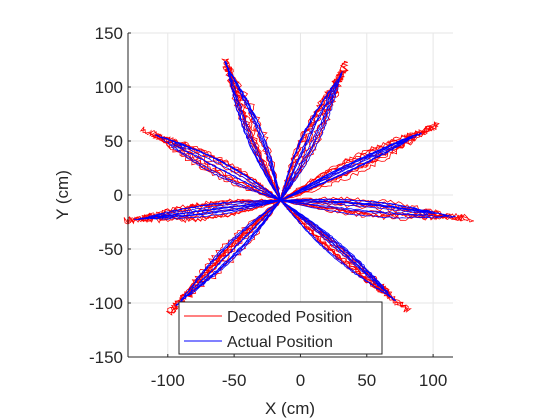 The height and width of the screenshot is (420, 560). I want to click on decoded-trace-left, so click(202, 211).